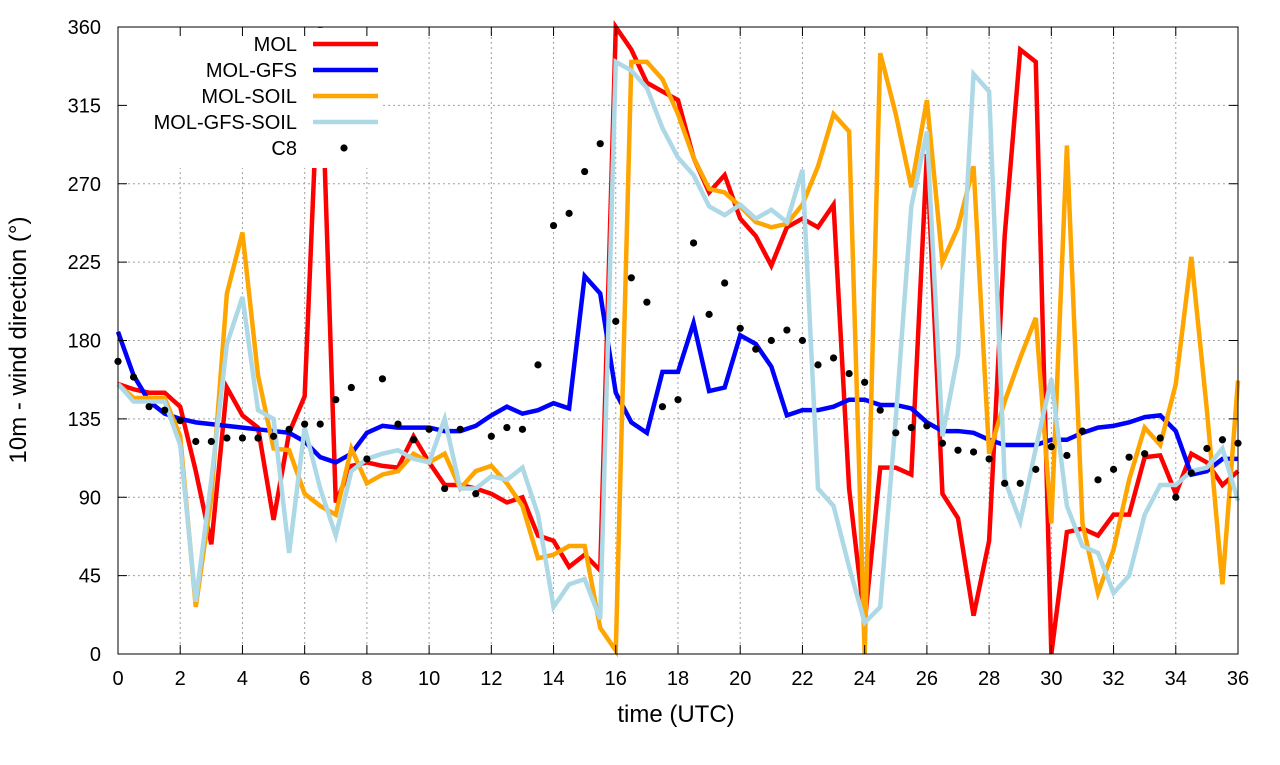 The image size is (1280, 765). Describe the element at coordinates (1051, 679) in the screenshot. I see `x-tick-label: 30` at that location.